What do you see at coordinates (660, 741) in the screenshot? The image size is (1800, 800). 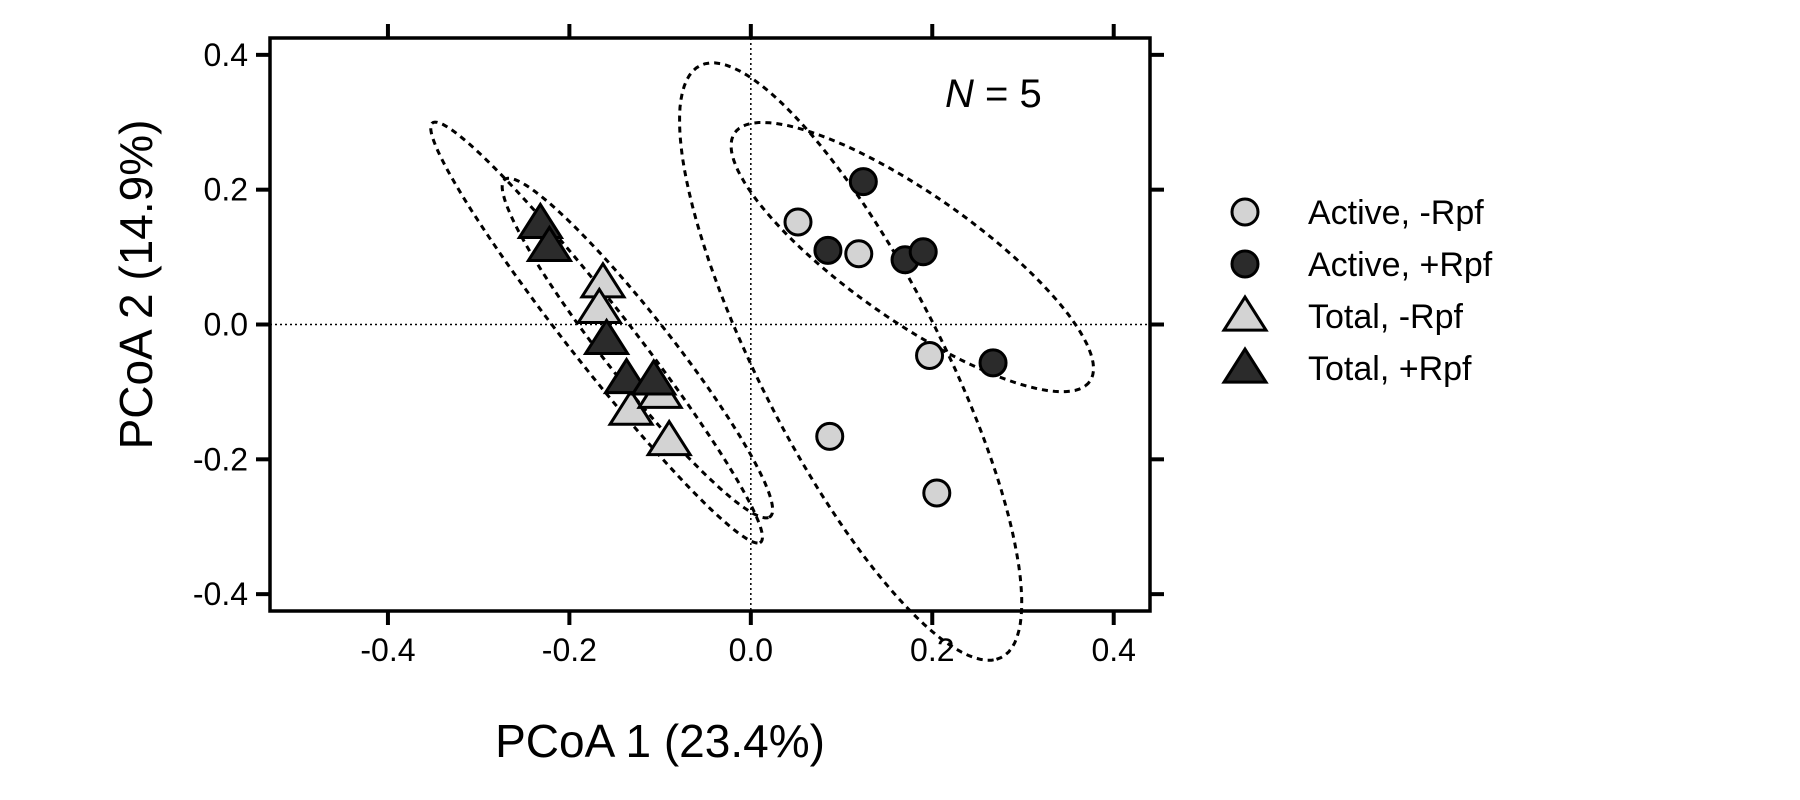 I see `x-axis-title: PCoA 1 (23.4%)` at bounding box center [660, 741].